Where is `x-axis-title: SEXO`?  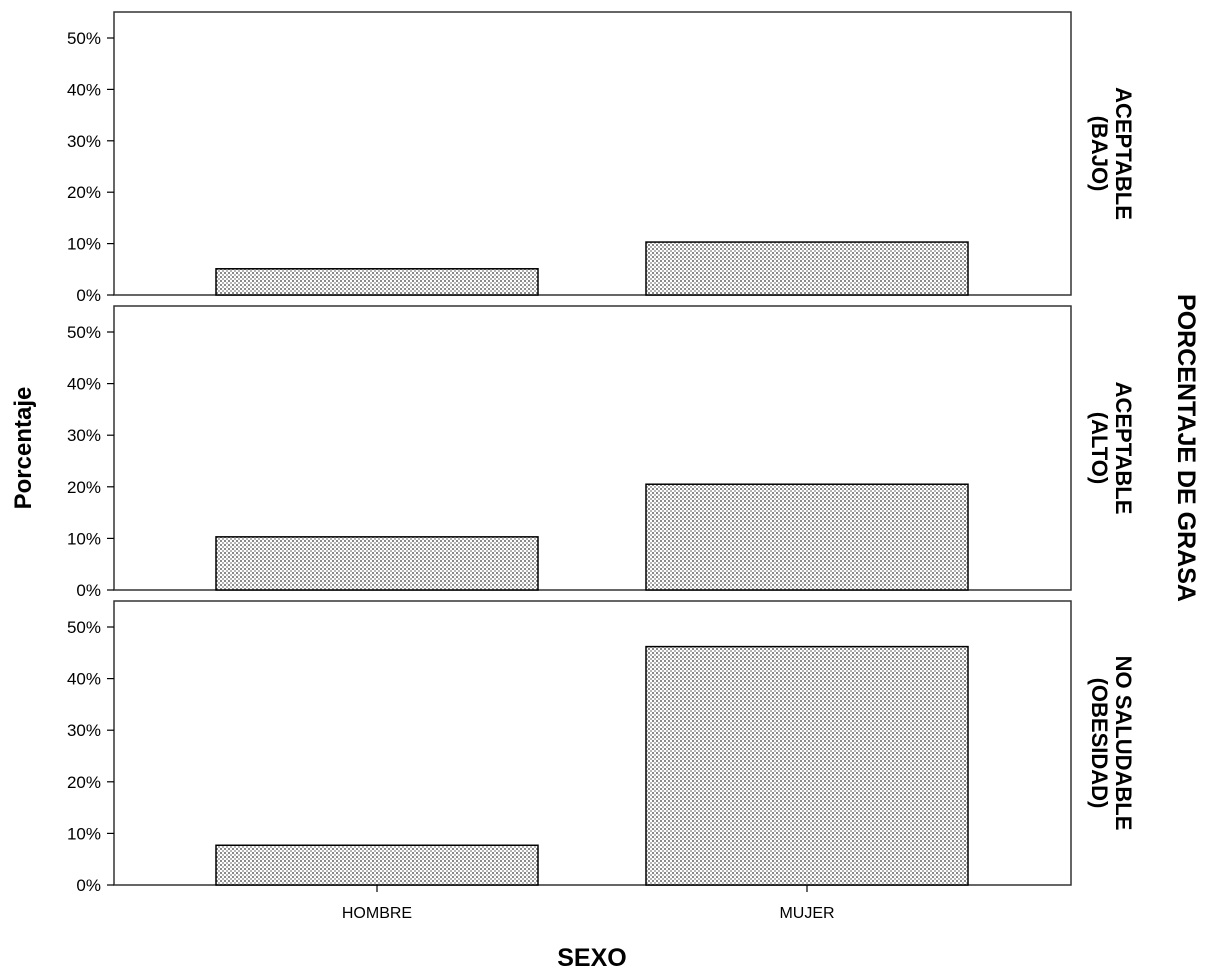
x-axis-title: SEXO is located at coordinates (591, 958).